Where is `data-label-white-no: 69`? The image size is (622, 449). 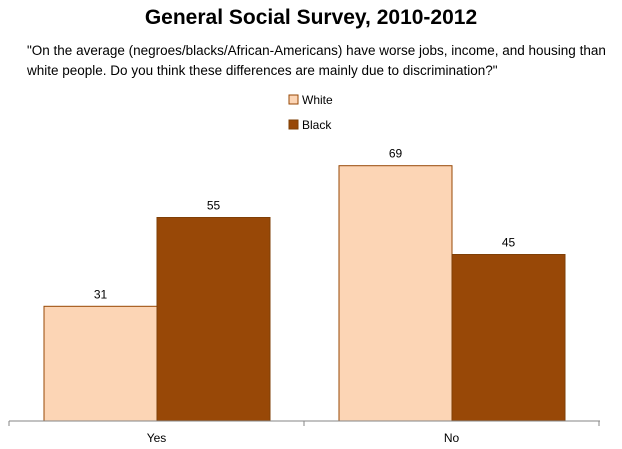 data-label-white-no: 69 is located at coordinates (396, 154).